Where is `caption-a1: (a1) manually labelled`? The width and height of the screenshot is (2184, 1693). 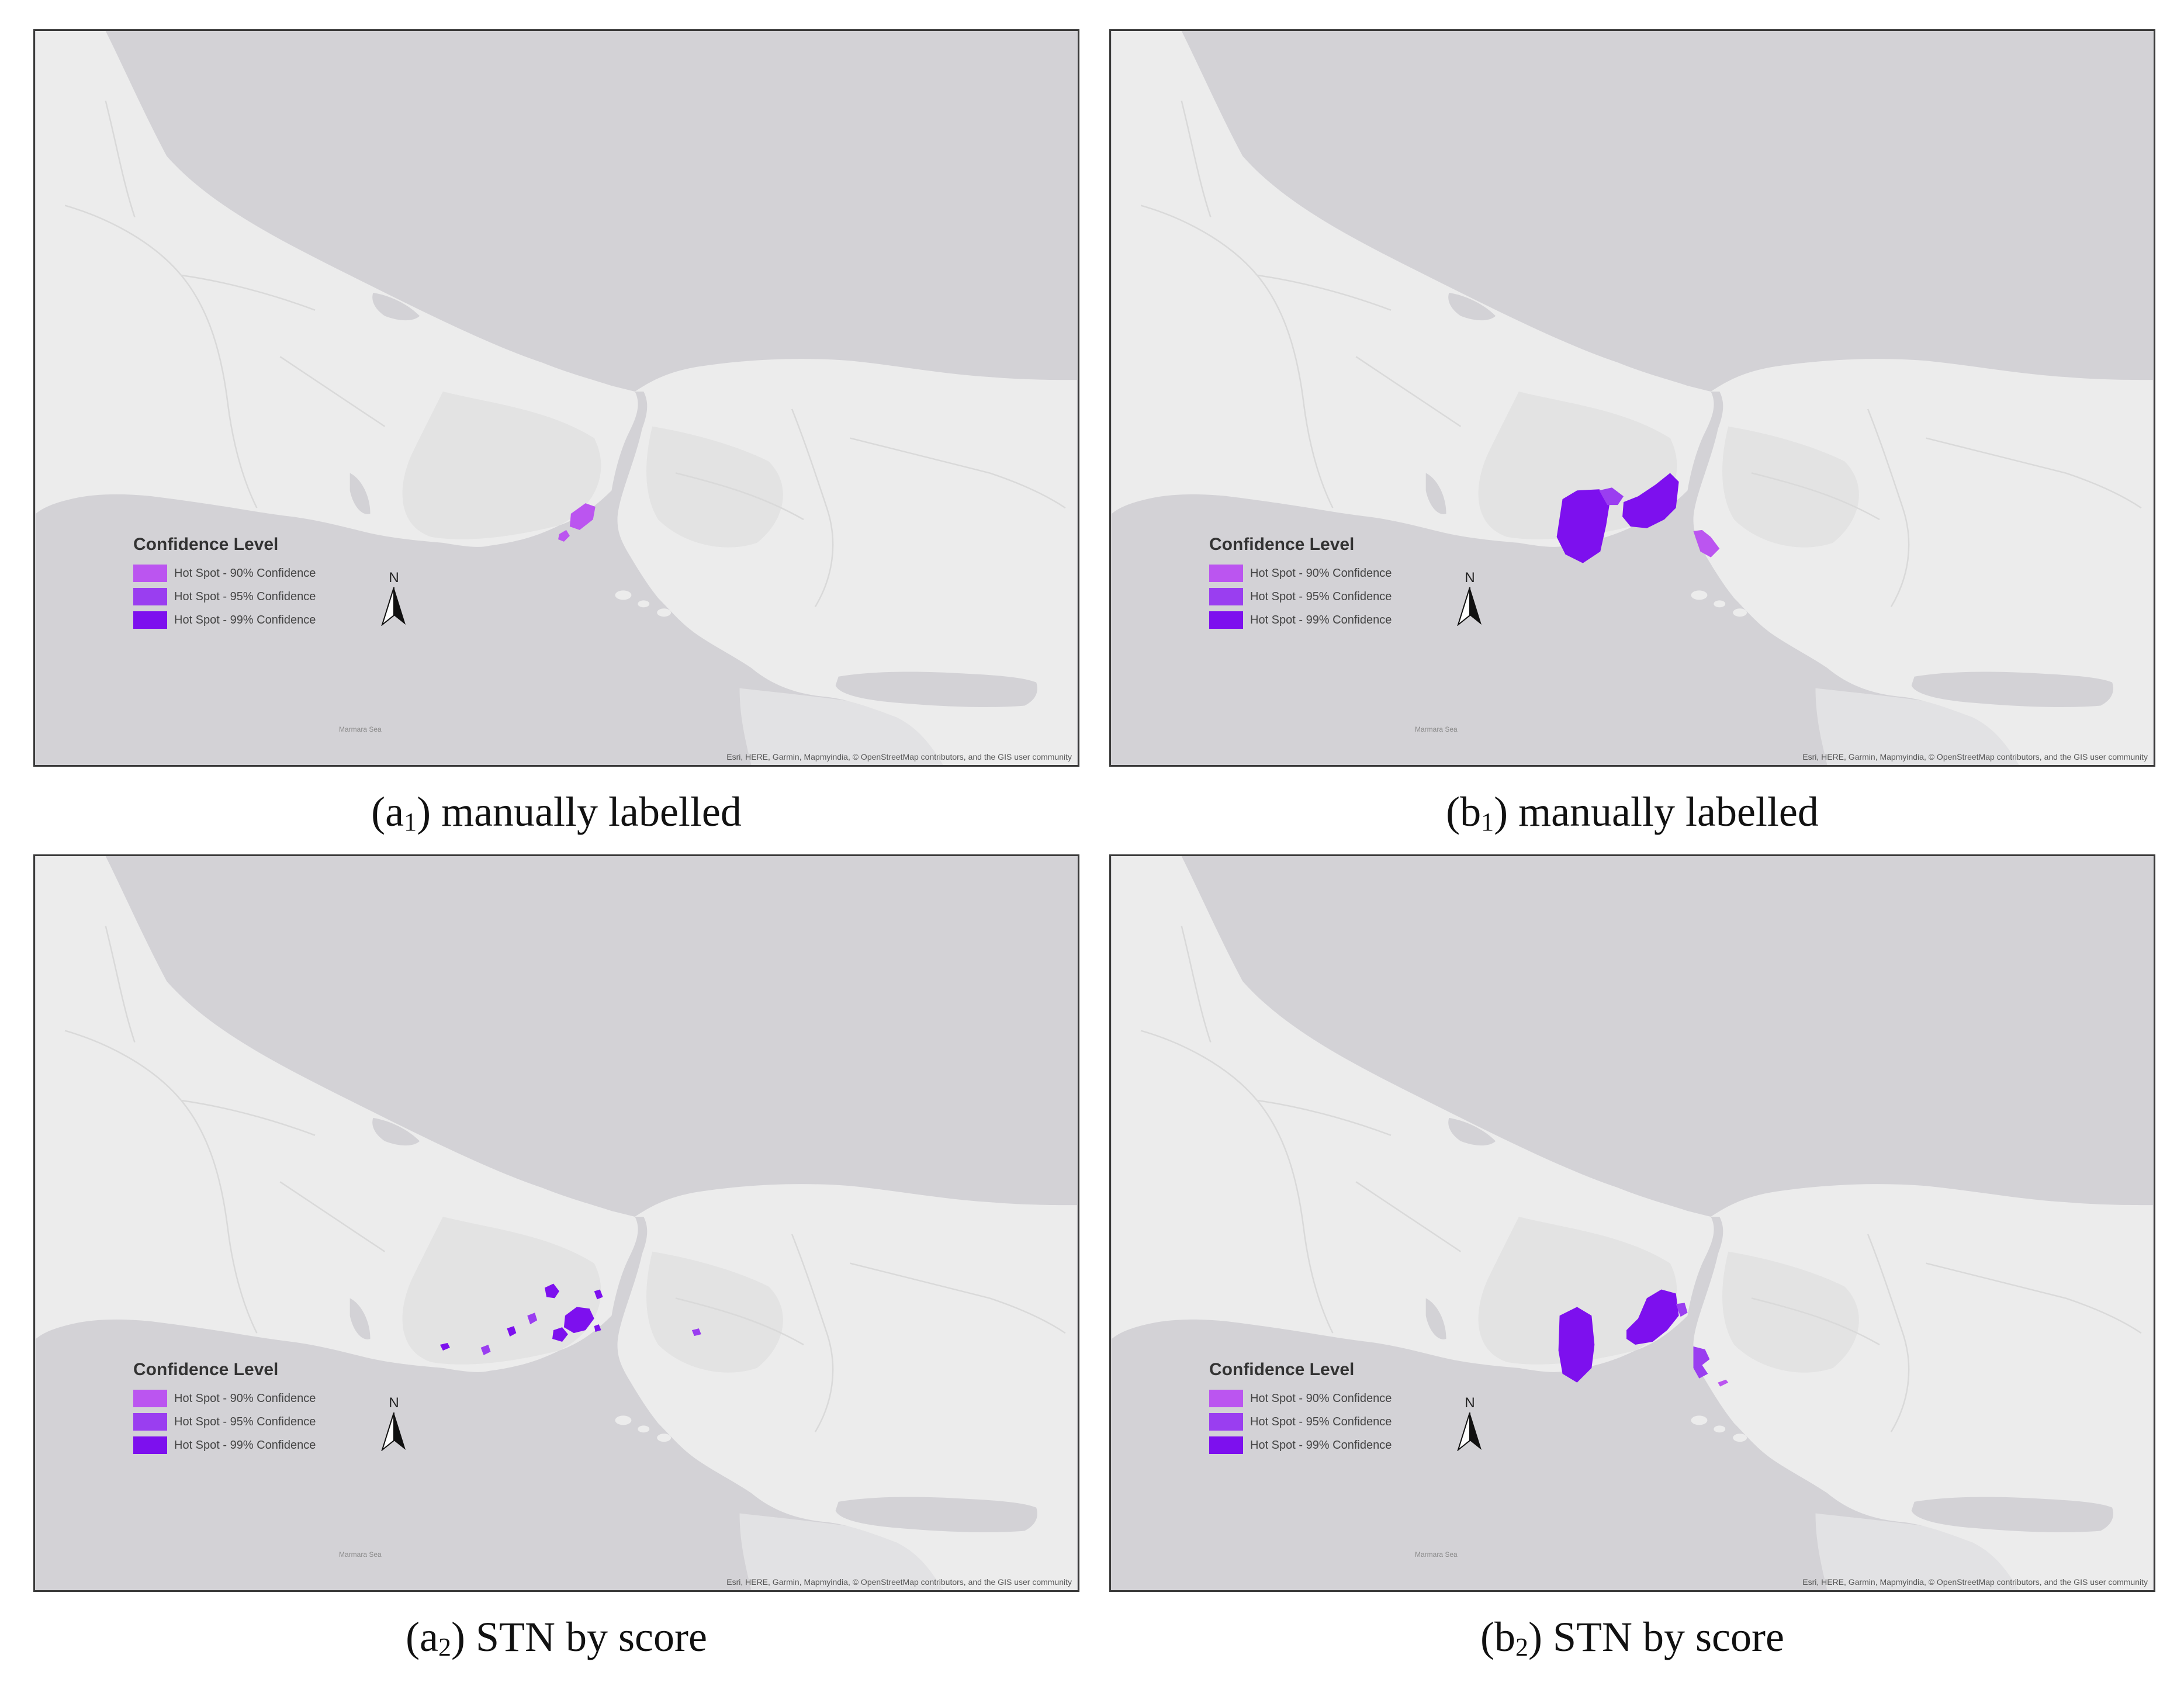
caption-a1: (a1) manually labelled is located at coordinates (556, 812).